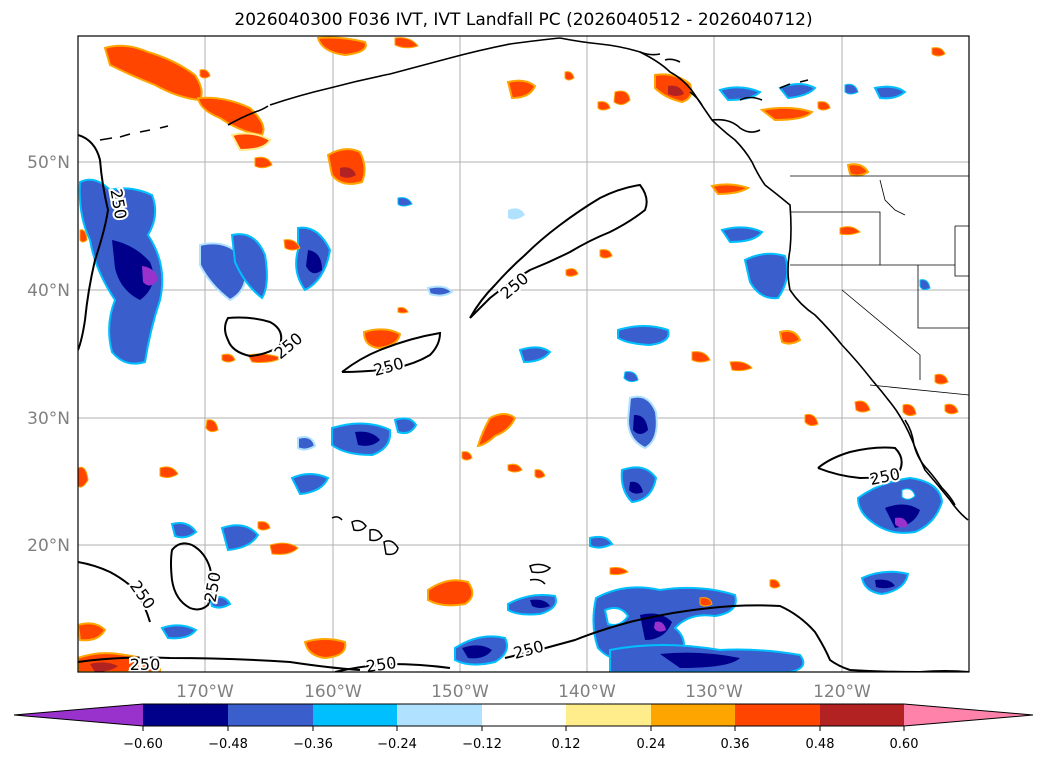 This screenshot has height=765, width=1047. Describe the element at coordinates (879, 285) in the screenshot. I see `political-borders` at that location.